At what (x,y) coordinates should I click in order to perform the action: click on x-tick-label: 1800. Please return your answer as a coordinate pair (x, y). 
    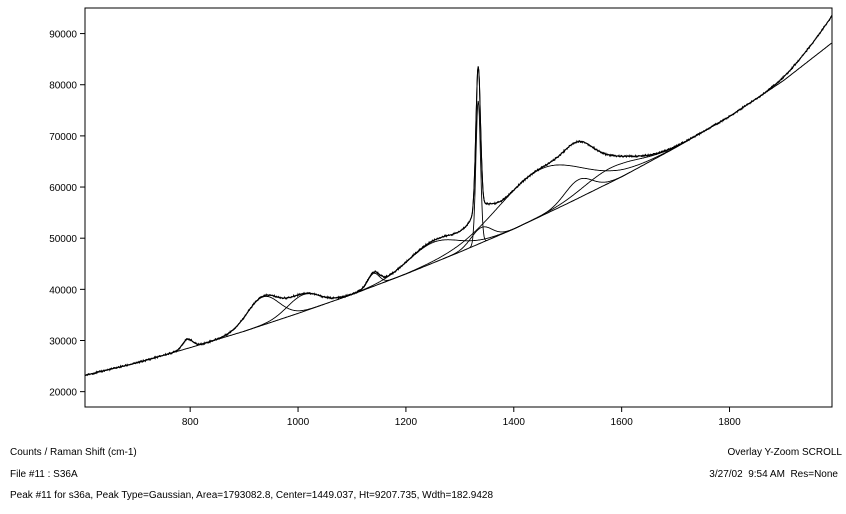
    Looking at the image, I should click on (729, 422).